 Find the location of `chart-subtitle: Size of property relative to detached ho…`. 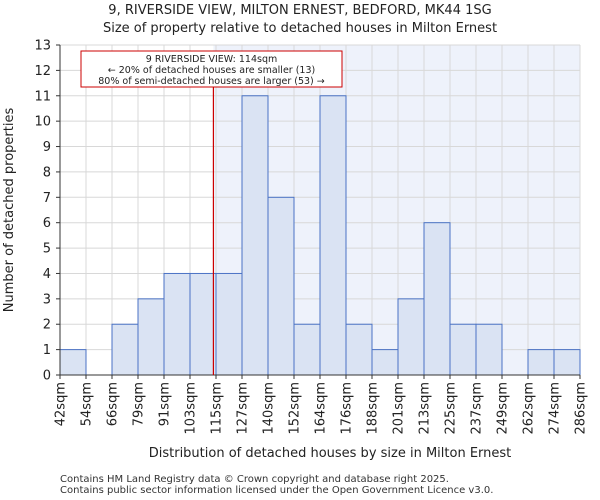

chart-subtitle: Size of property relative to detached ho… is located at coordinates (300, 28).